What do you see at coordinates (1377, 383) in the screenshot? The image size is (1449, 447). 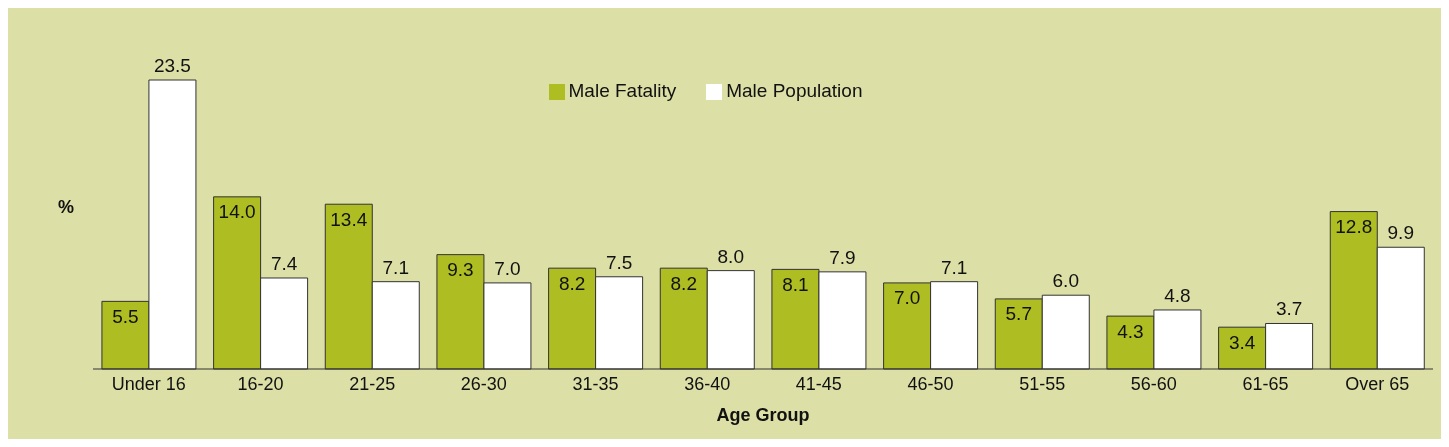 I see `x-tick-label: Over 65` at bounding box center [1377, 383].